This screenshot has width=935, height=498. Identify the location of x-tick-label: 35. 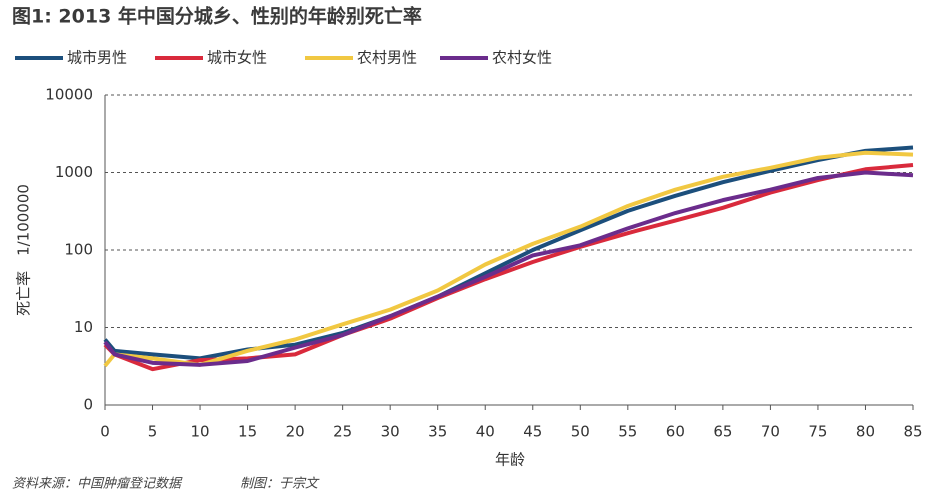
(437, 432).